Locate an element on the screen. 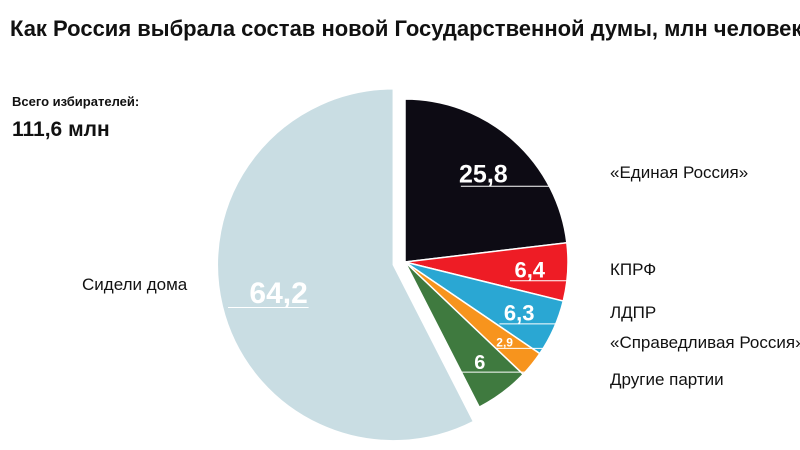 The height and width of the screenshot is (450, 800). slice-category-label-5: Сидели дома is located at coordinates (135, 284).